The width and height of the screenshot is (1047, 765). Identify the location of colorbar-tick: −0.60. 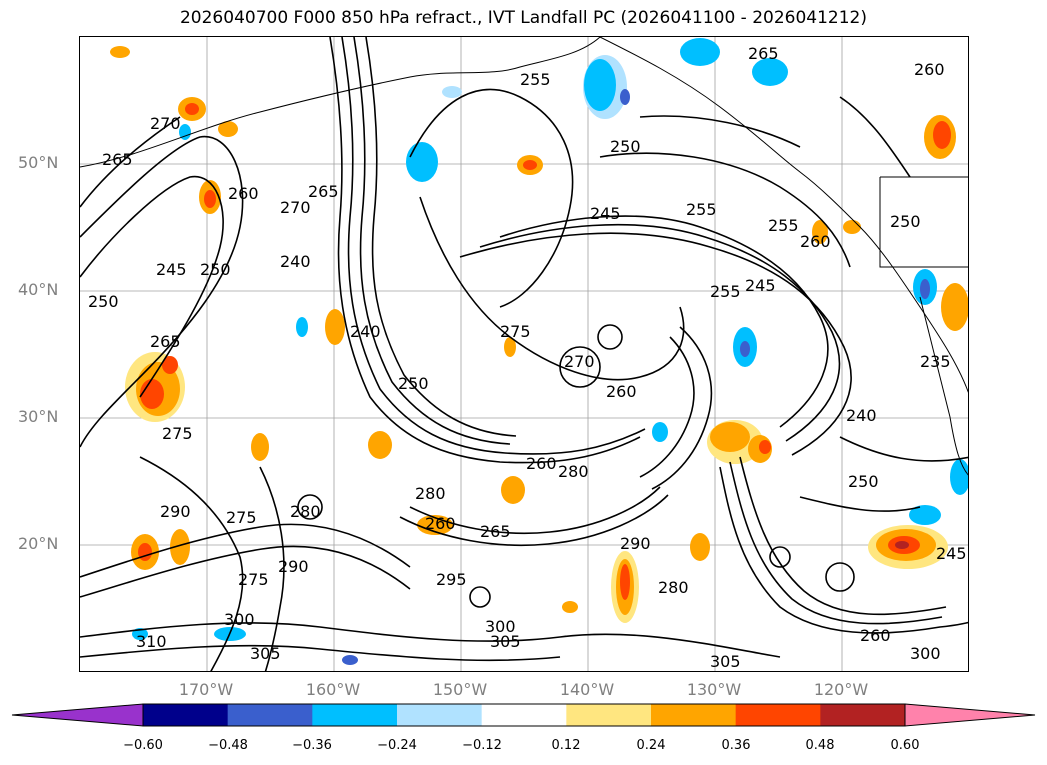
(143, 745).